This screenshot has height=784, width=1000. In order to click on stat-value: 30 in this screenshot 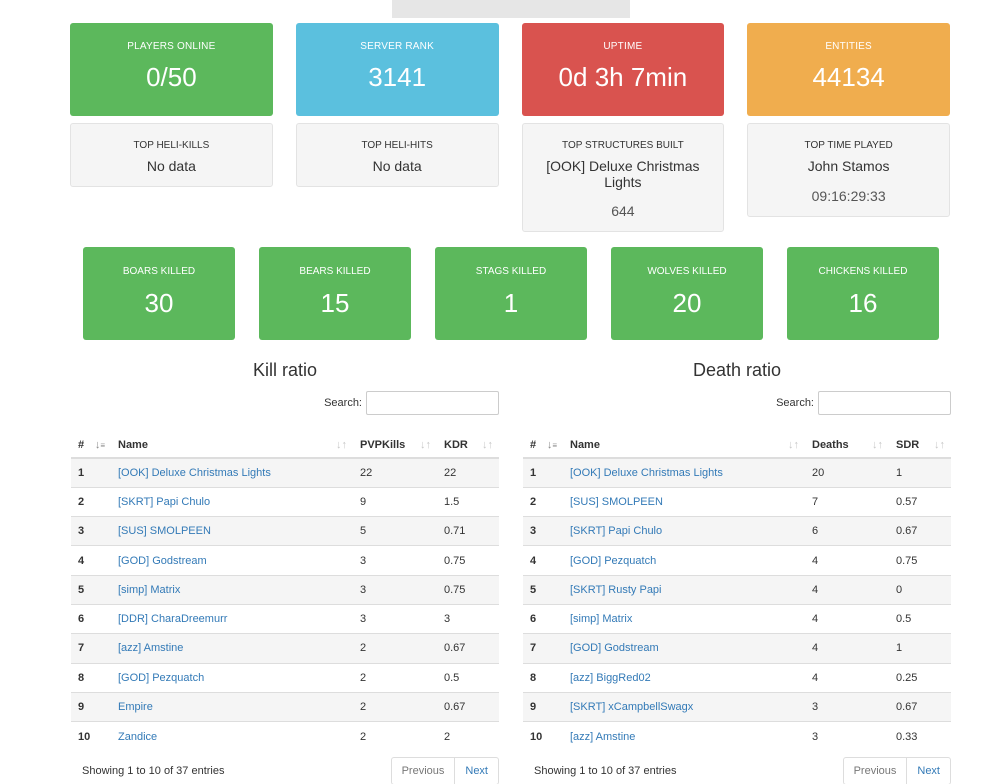, I will do `click(159, 303)`.